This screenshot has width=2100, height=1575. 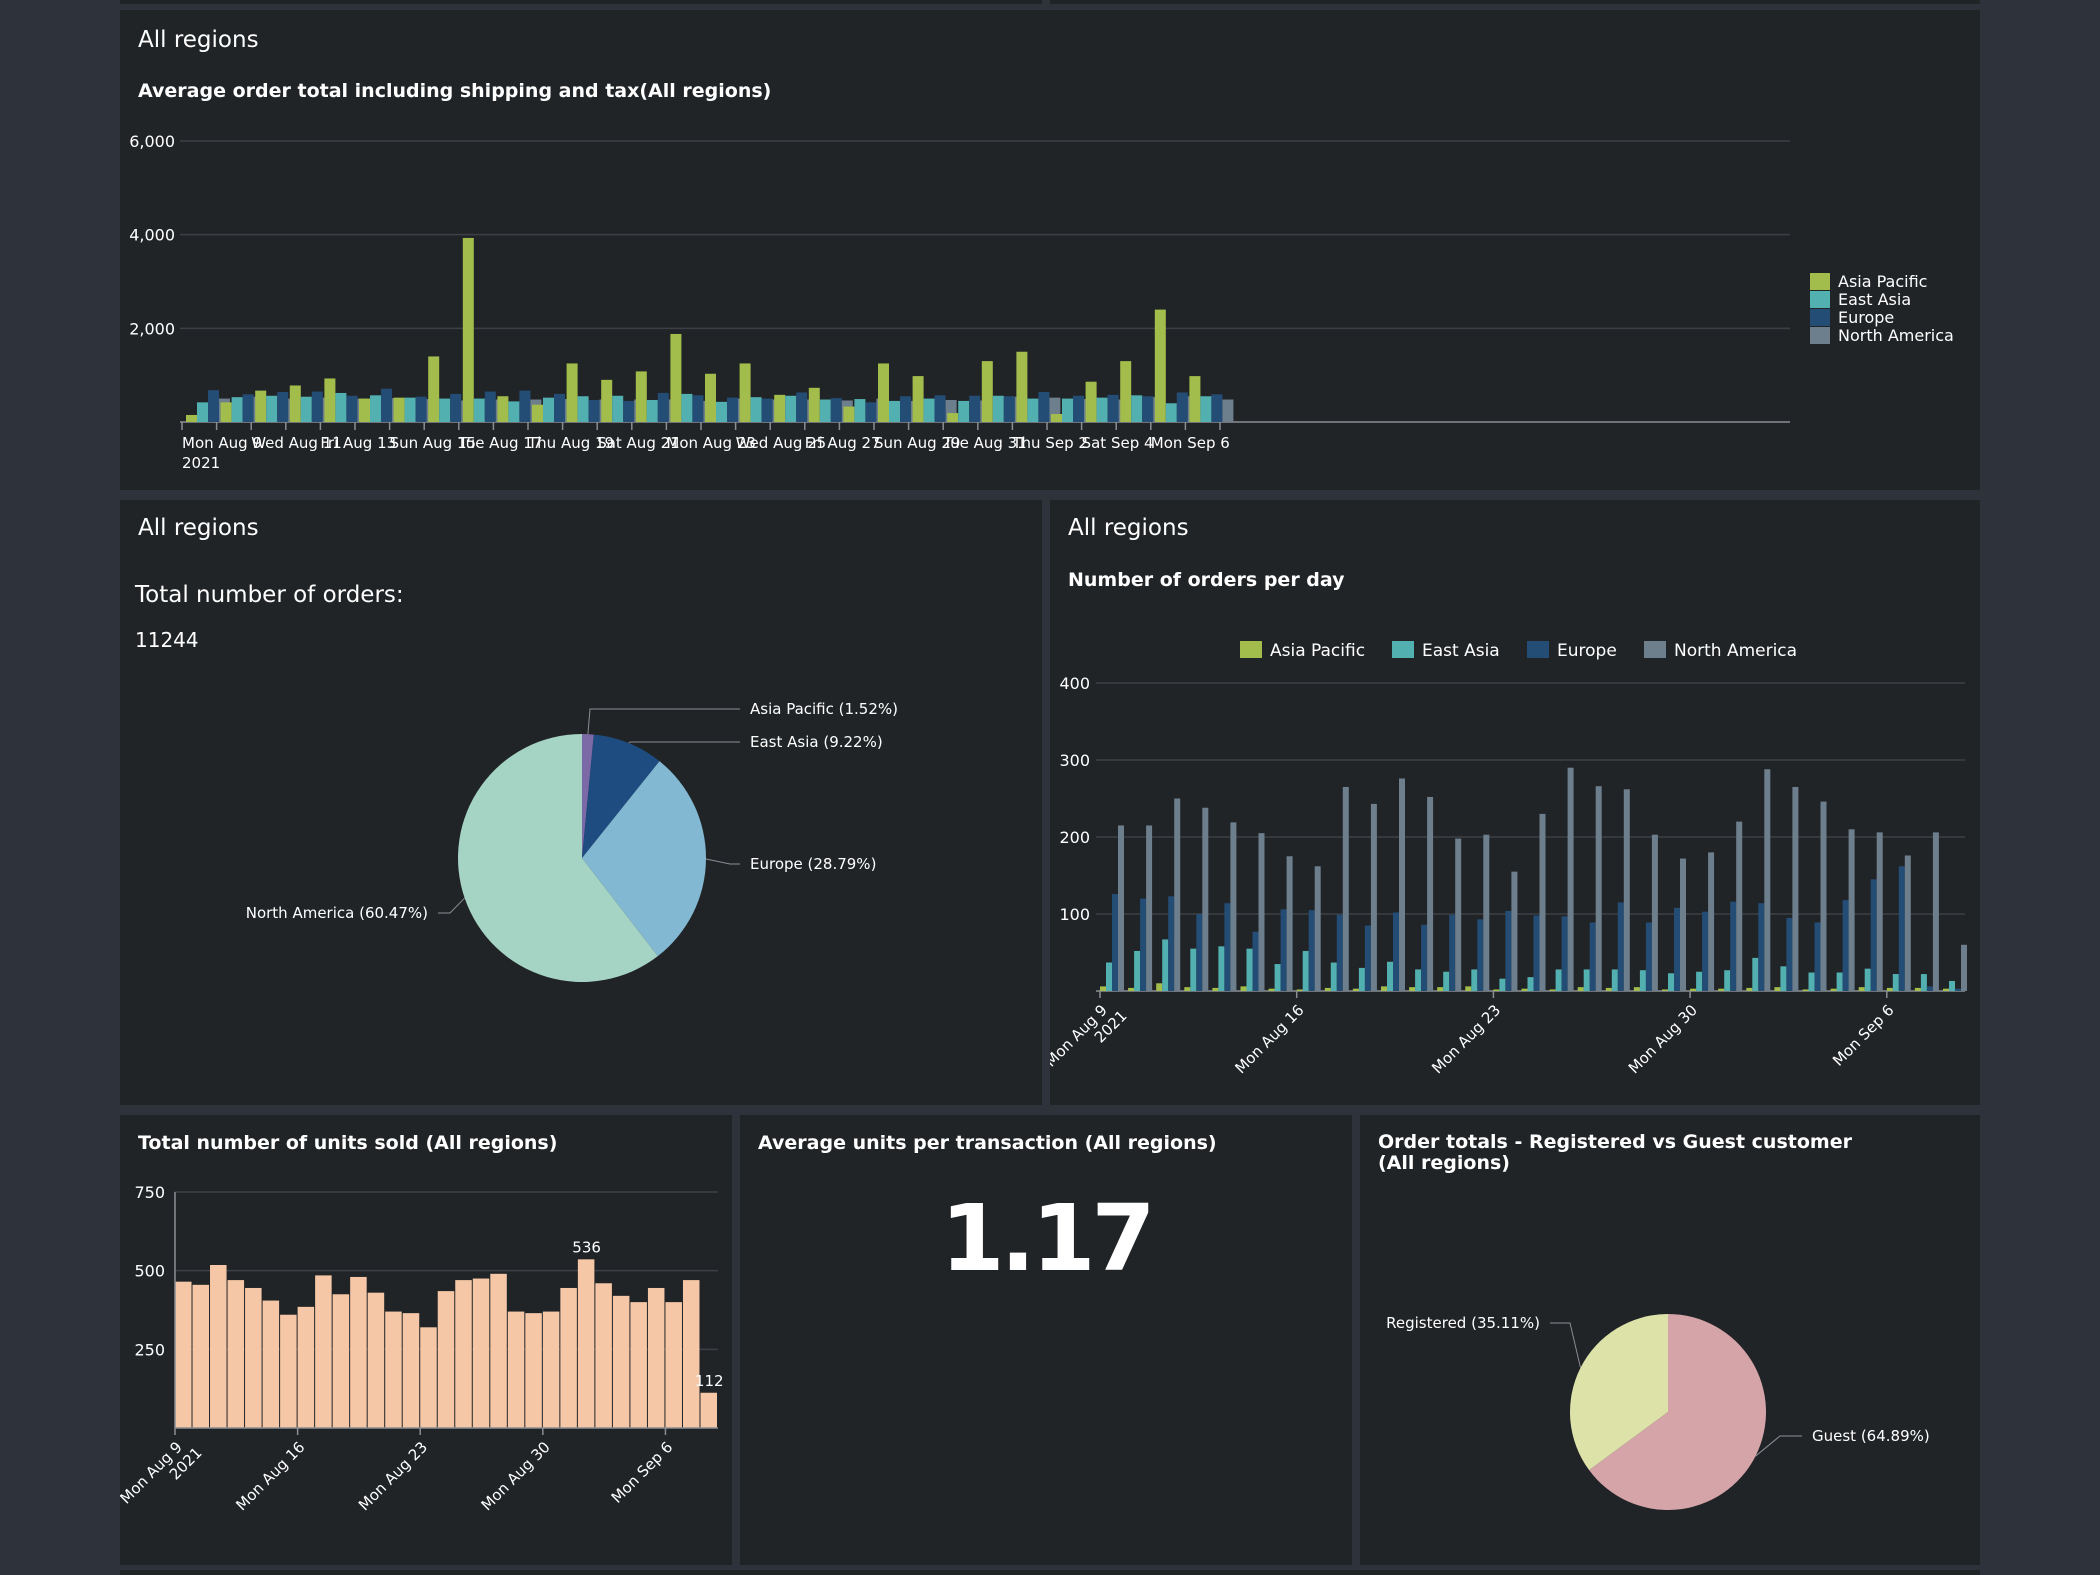 I want to click on y-tick-label: 400, so click(x=1074, y=683).